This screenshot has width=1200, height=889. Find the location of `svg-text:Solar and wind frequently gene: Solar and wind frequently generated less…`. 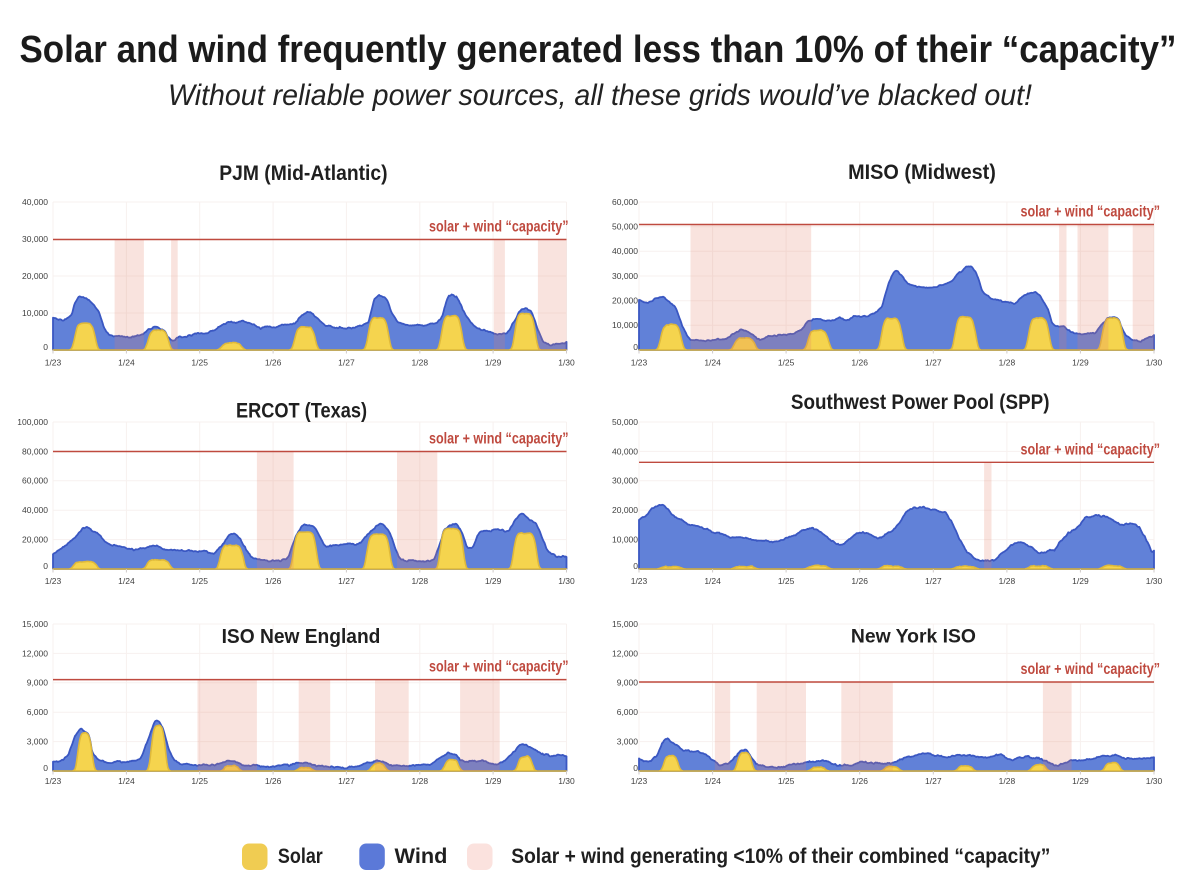

svg-text:Solar and wind frequently gene: Solar and wind frequently generated less… is located at coordinates (598, 50).